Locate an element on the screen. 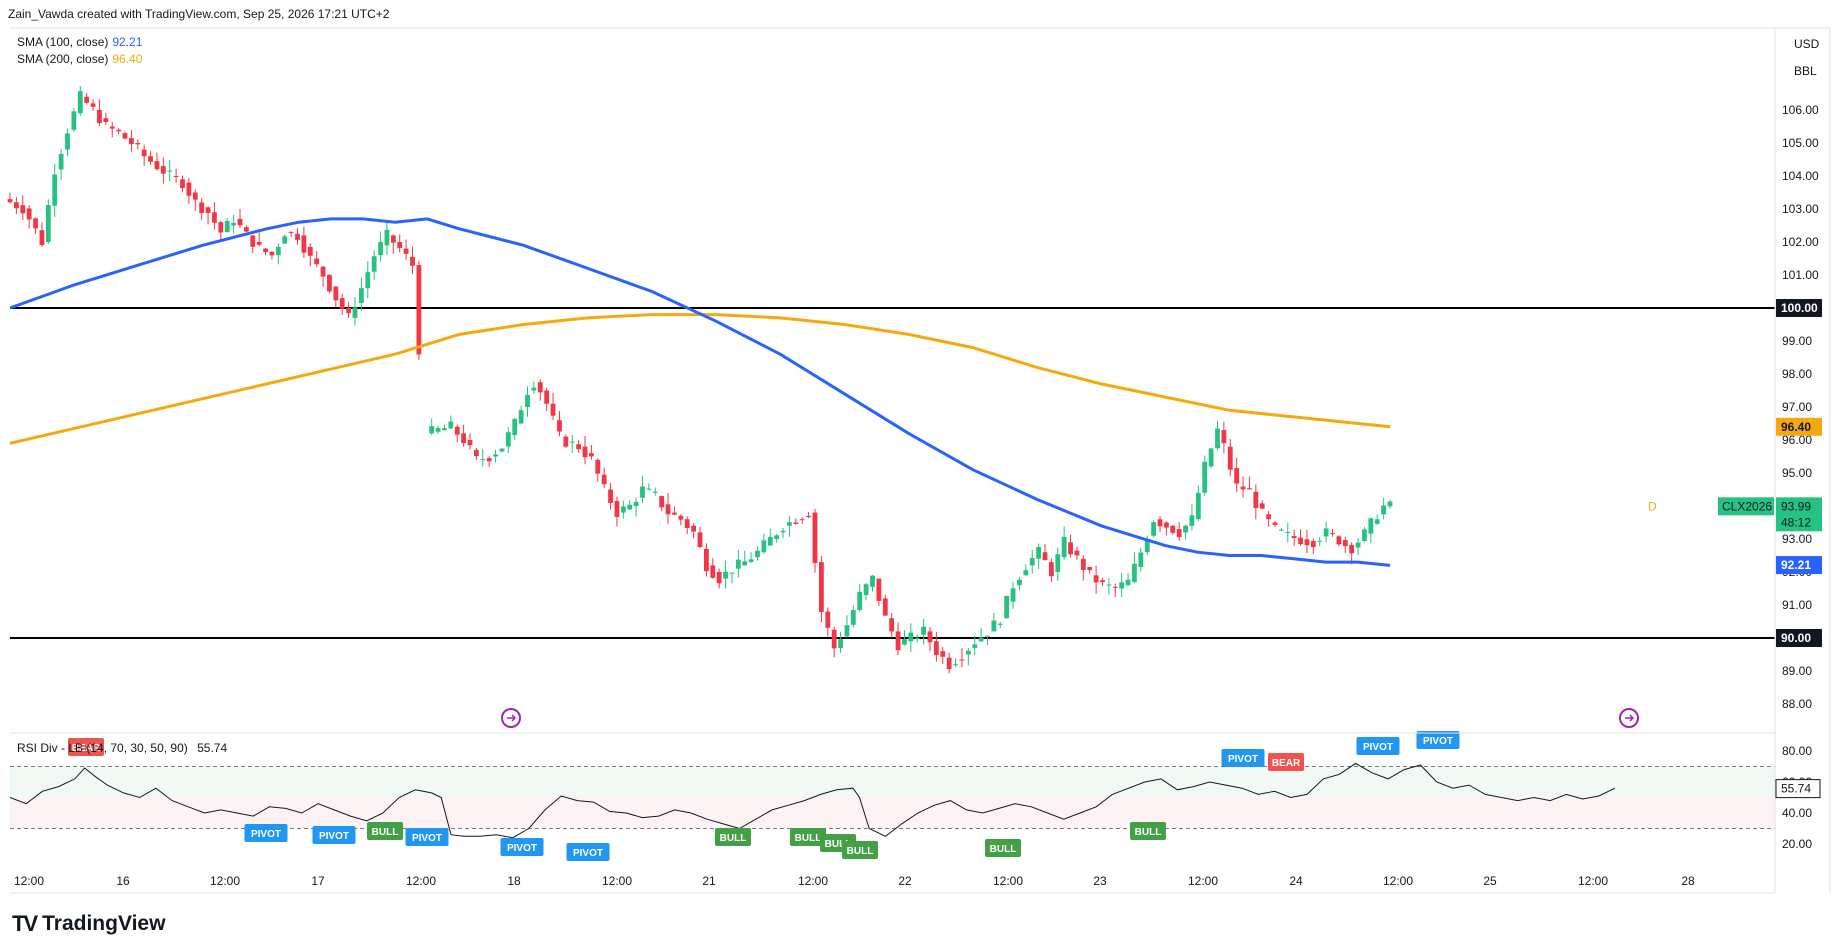 The width and height of the screenshot is (1835, 951). rsi-legend-value: 55.74 is located at coordinates (212, 748).